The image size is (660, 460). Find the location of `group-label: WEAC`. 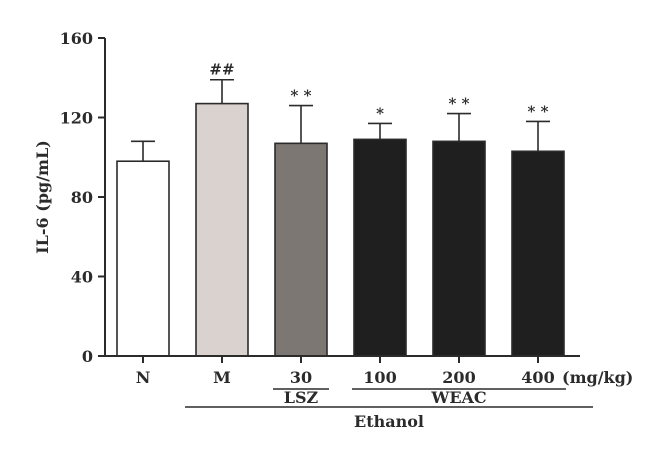

group-label: WEAC is located at coordinates (458, 397).